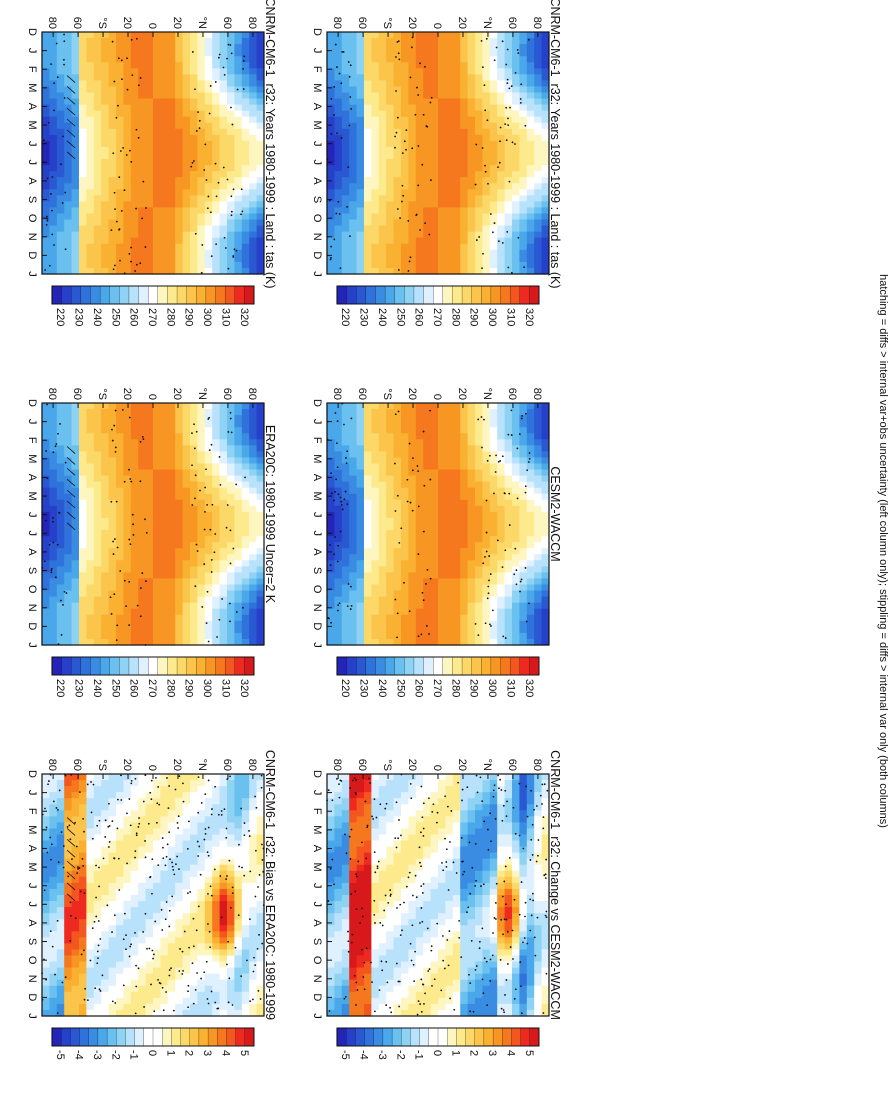 The height and width of the screenshot is (1102, 891). Describe the element at coordinates (229, 666) in the screenshot. I see `colorbar-swatch` at that location.